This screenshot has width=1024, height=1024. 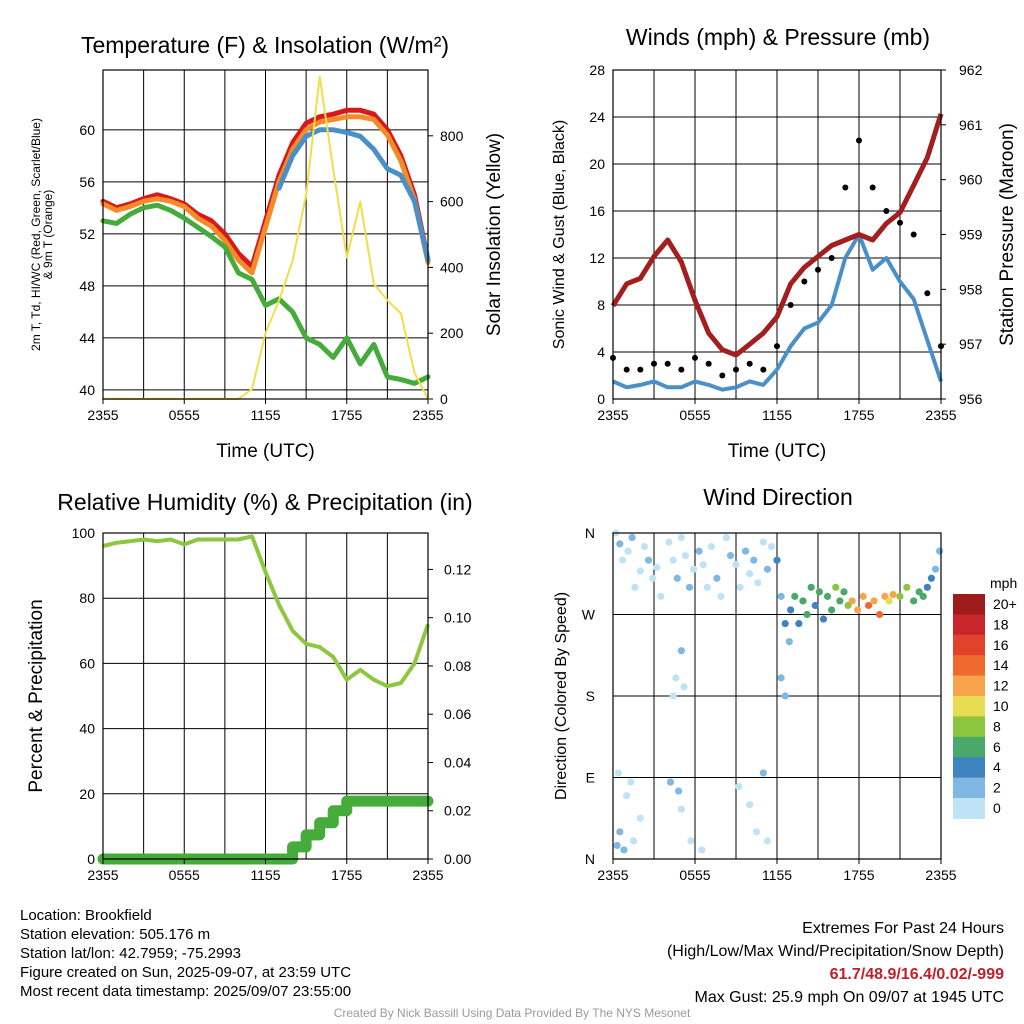 I want to click on temp-ytick-label: 40, so click(x=87, y=390).